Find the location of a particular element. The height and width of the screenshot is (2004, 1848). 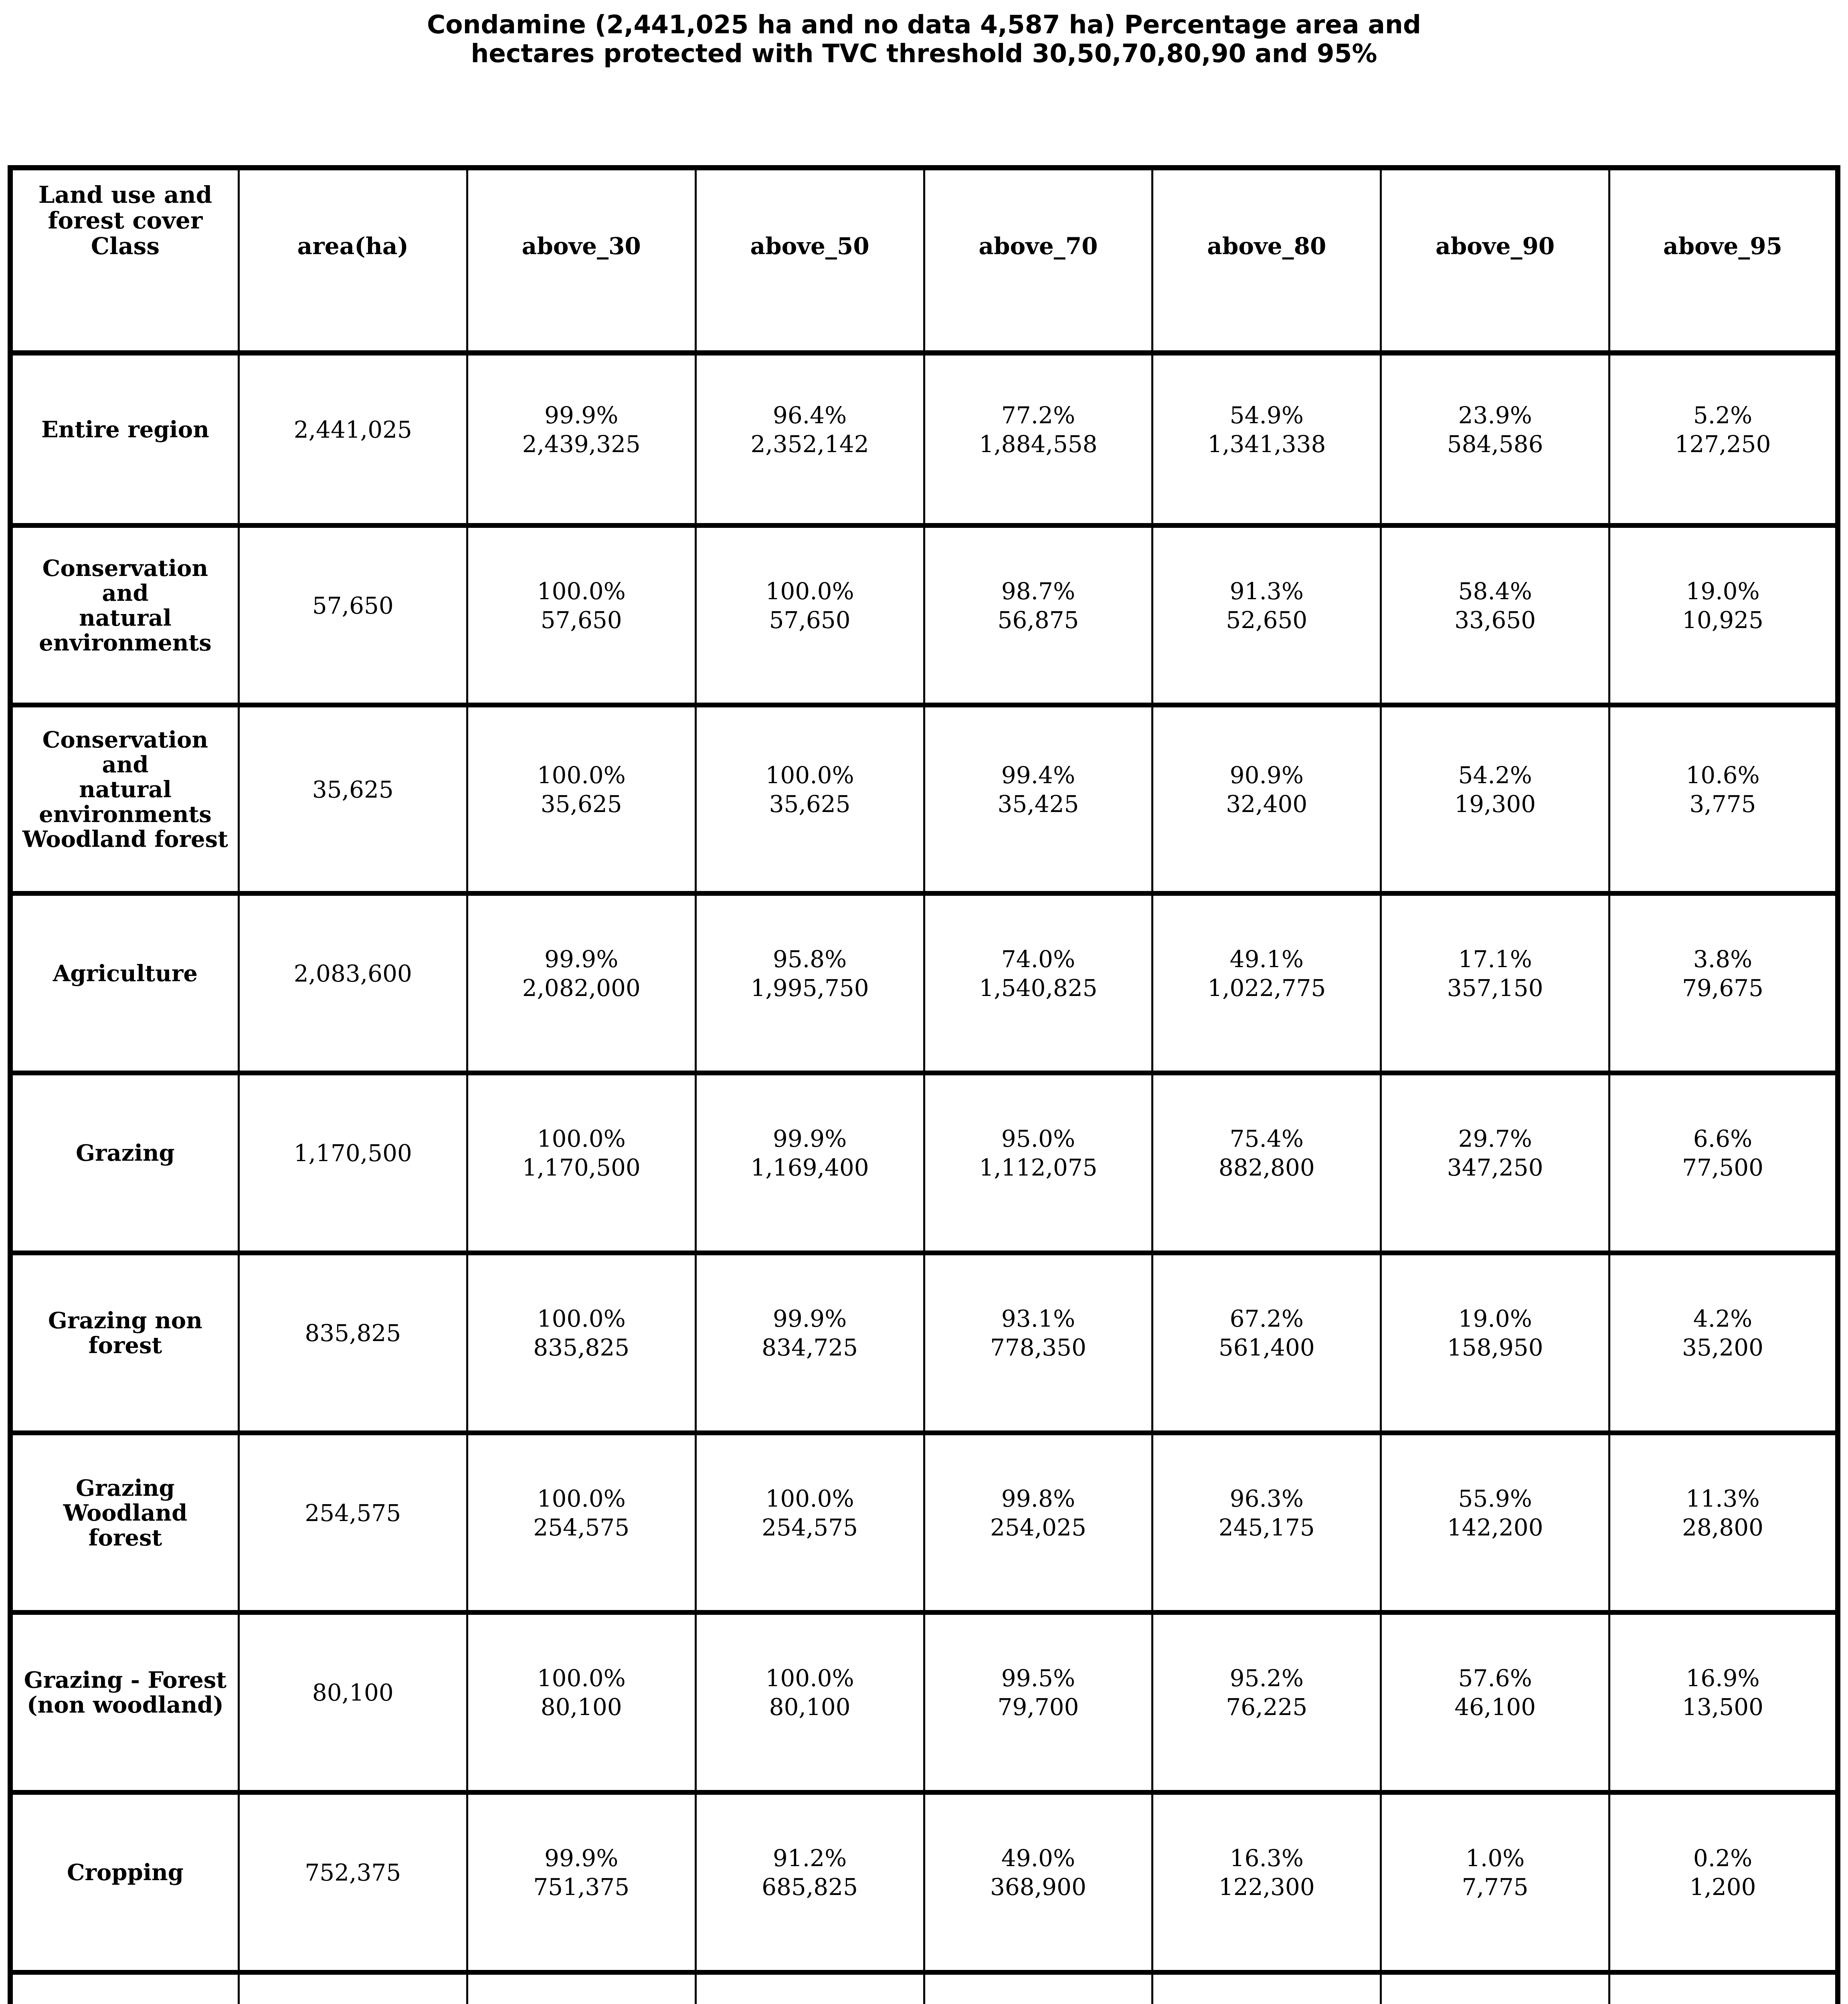

pct-ha-cell: 96.4% 2,352,142 is located at coordinates (809, 439).